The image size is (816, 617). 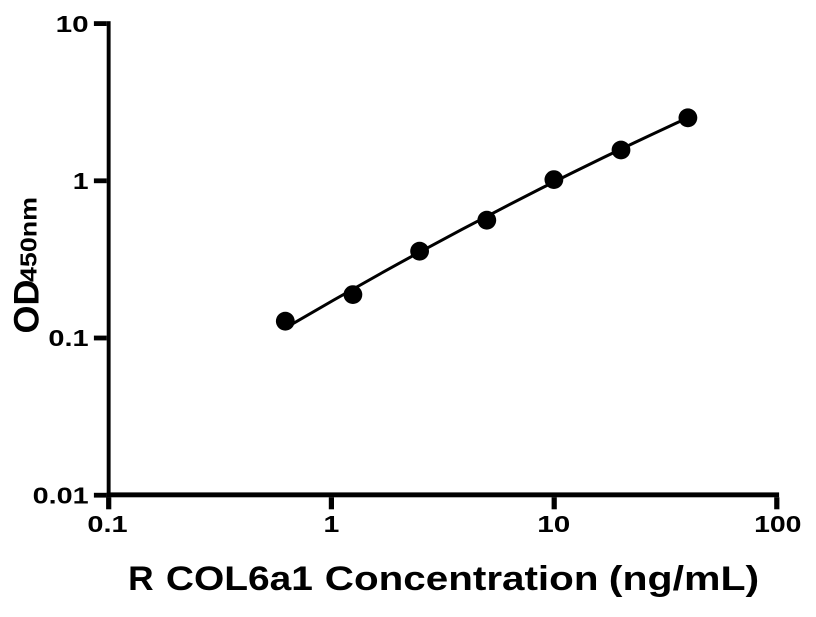 I want to click on svg-text: OD, so click(x=27, y=307).